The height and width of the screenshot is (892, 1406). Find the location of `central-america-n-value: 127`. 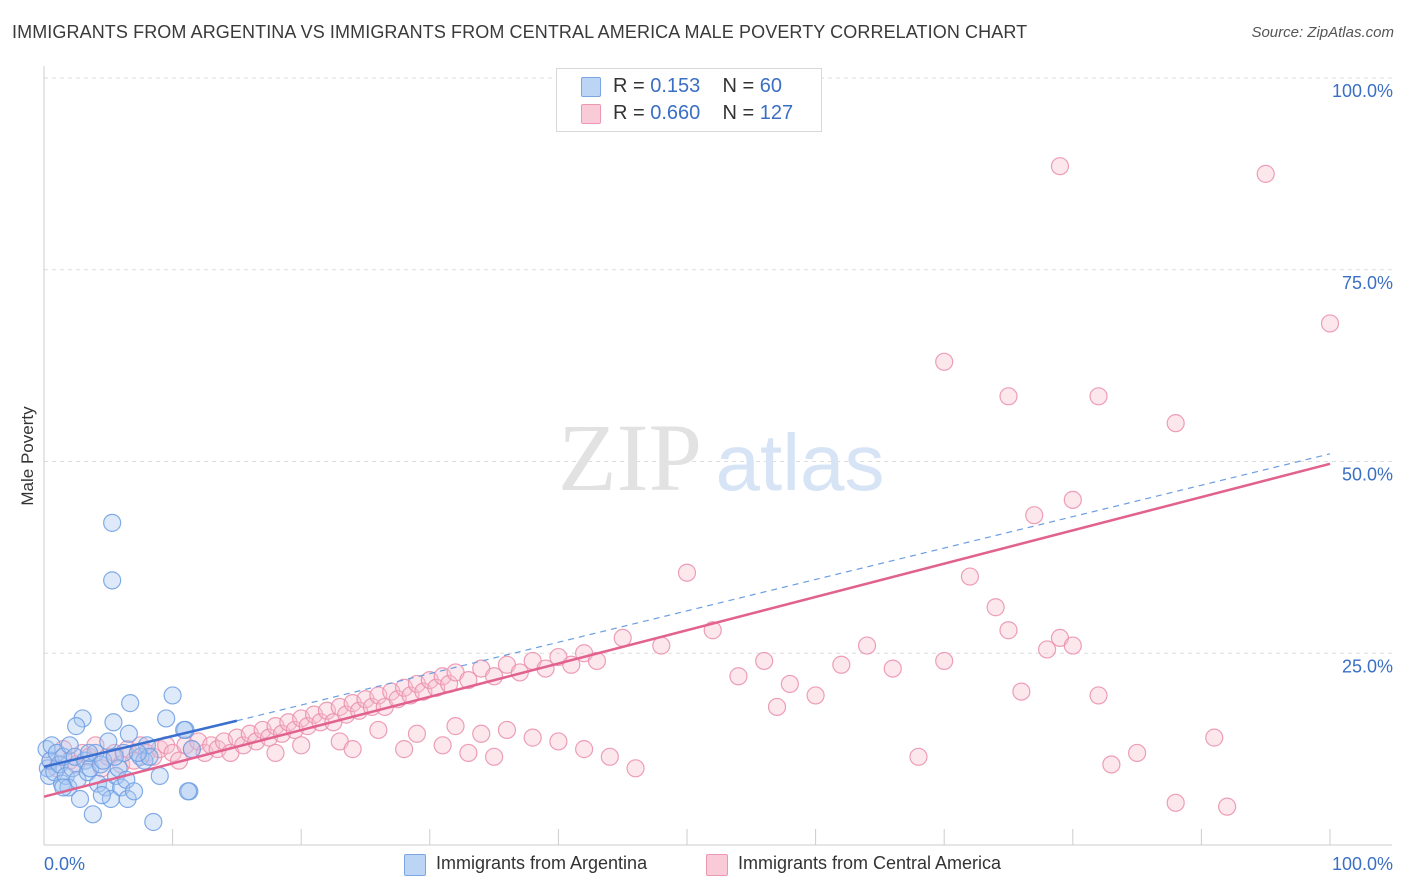

central-america-n-value: 127 is located at coordinates (776, 113).